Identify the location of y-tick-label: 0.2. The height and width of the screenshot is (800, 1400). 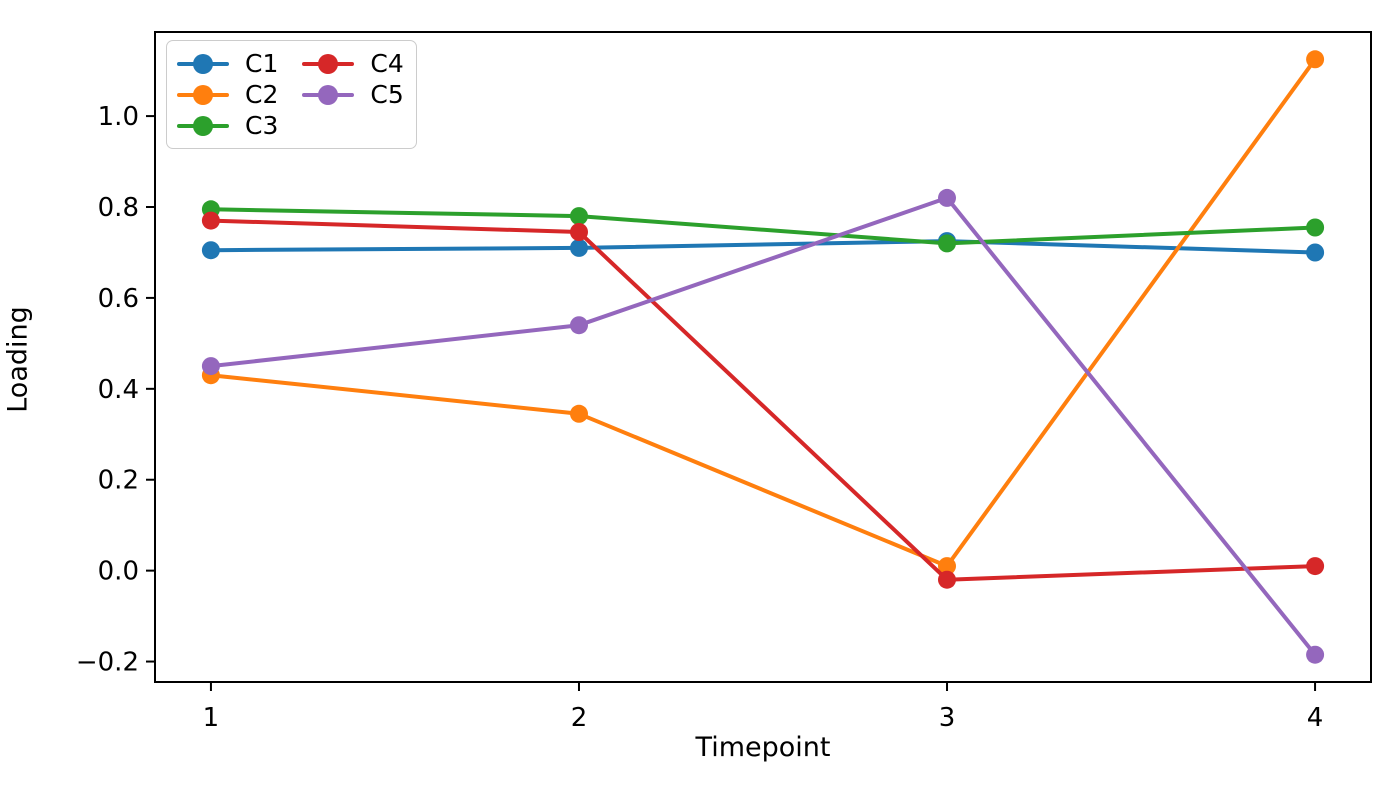
(118, 481).